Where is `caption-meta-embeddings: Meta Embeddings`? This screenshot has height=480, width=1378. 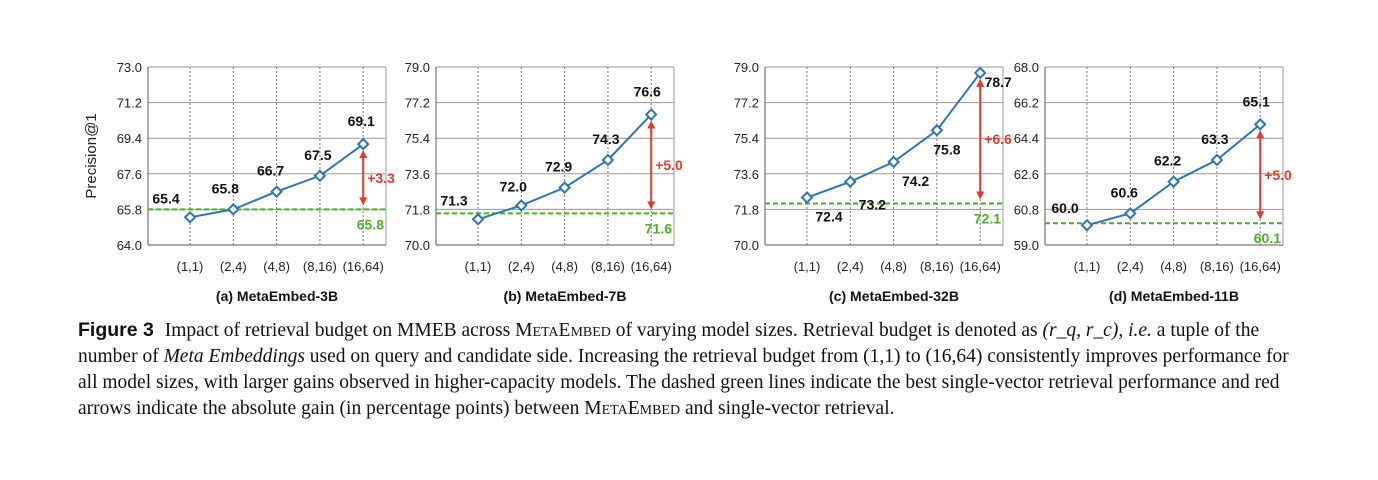
caption-meta-embeddings: Meta Embeddings is located at coordinates (234, 356).